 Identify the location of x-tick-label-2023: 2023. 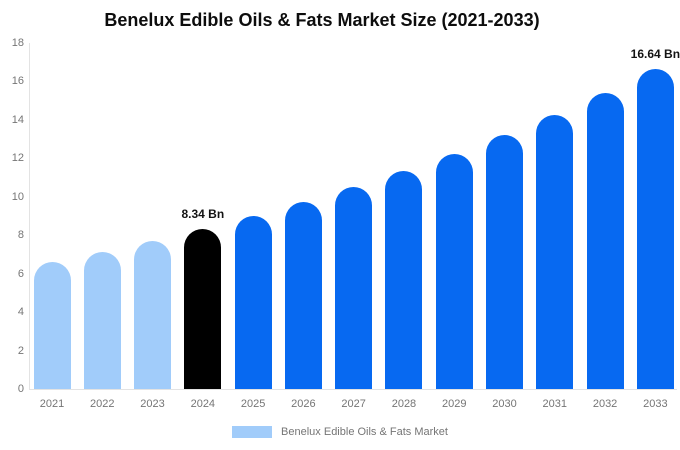
(152, 404).